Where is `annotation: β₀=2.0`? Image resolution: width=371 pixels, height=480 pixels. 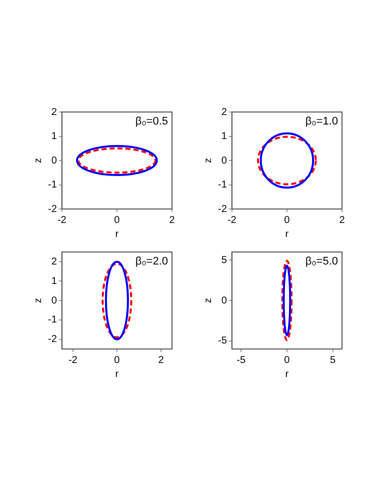 annotation: β₀=2.0 is located at coordinates (151, 262).